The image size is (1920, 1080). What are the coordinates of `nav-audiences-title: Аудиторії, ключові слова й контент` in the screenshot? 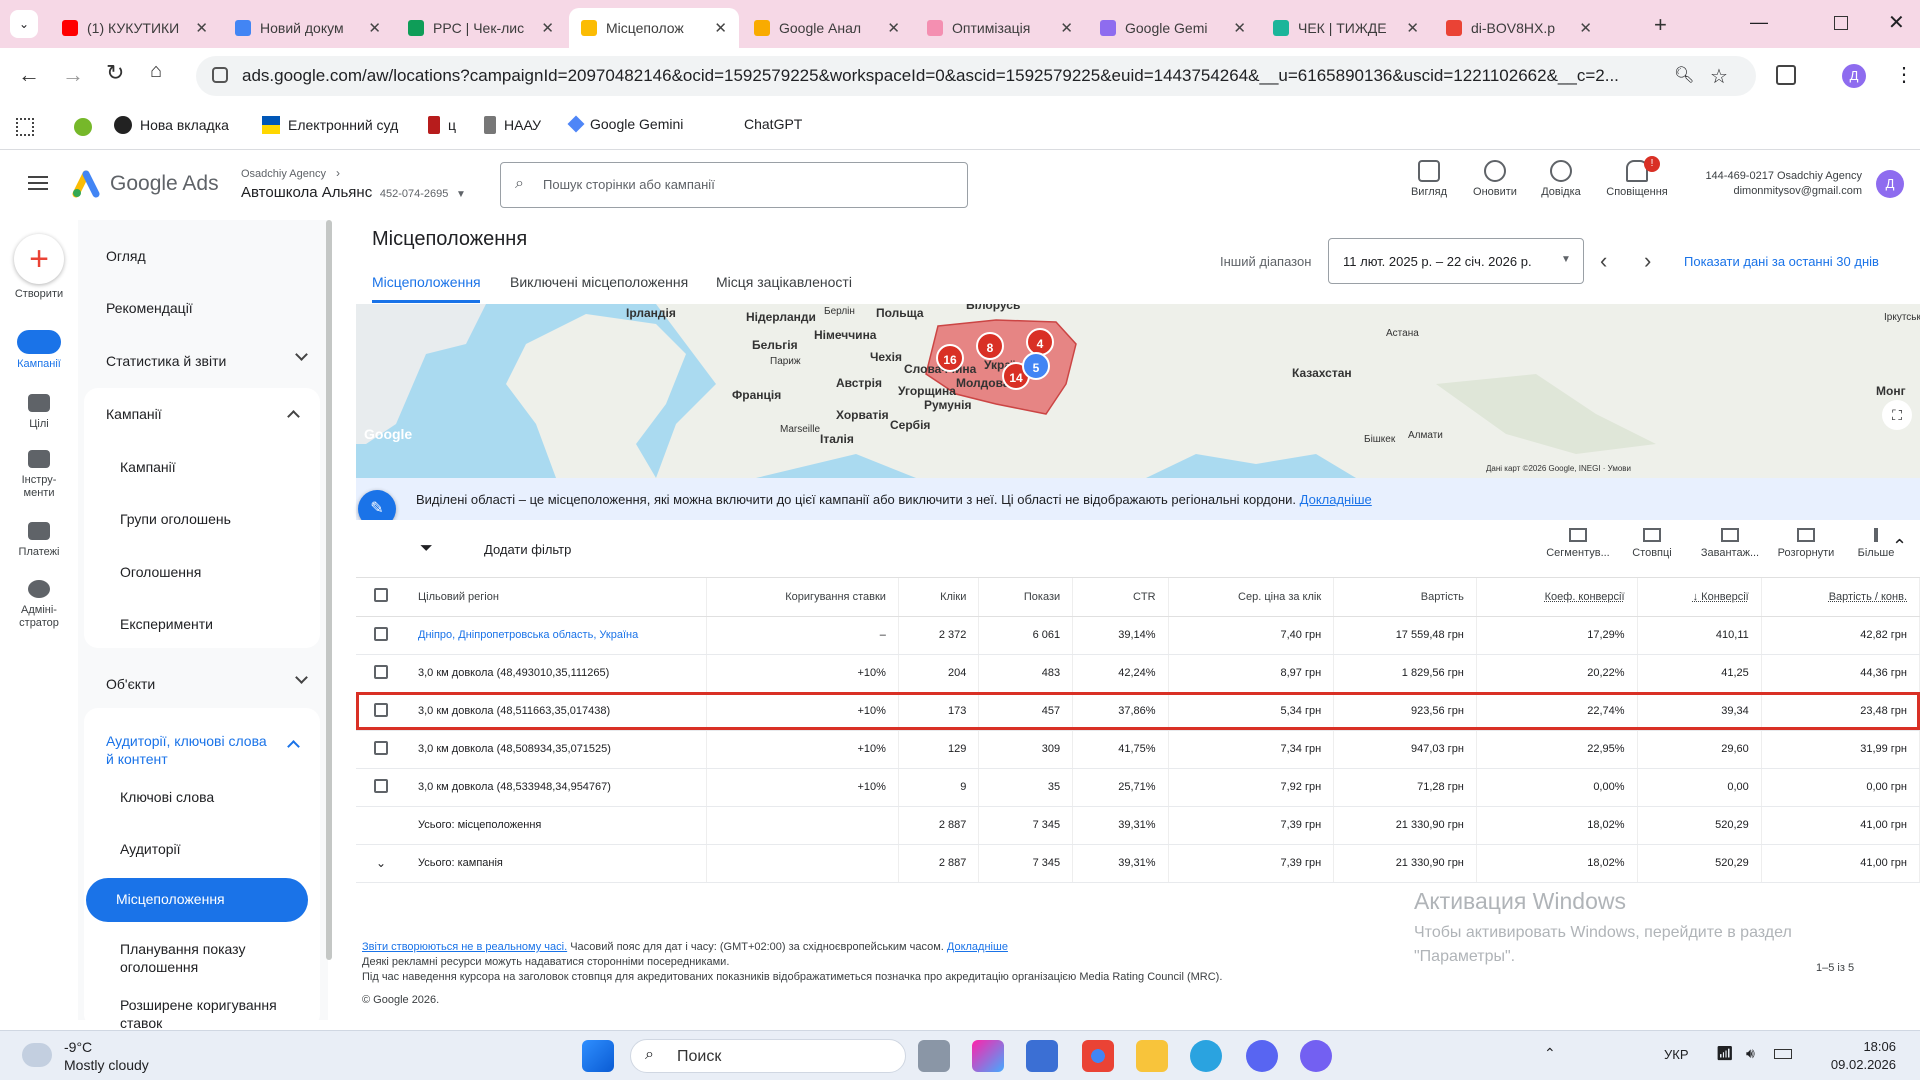 It's located at (186, 750).